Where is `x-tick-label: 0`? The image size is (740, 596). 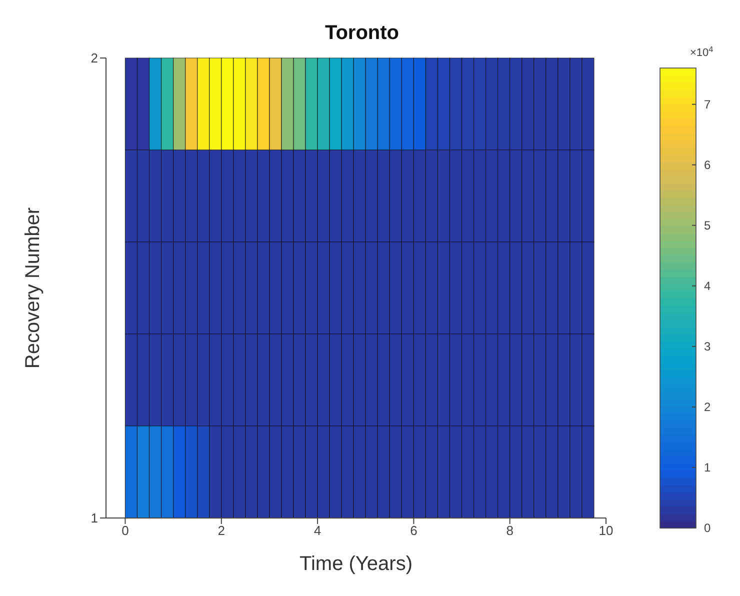
x-tick-label: 0 is located at coordinates (125, 530).